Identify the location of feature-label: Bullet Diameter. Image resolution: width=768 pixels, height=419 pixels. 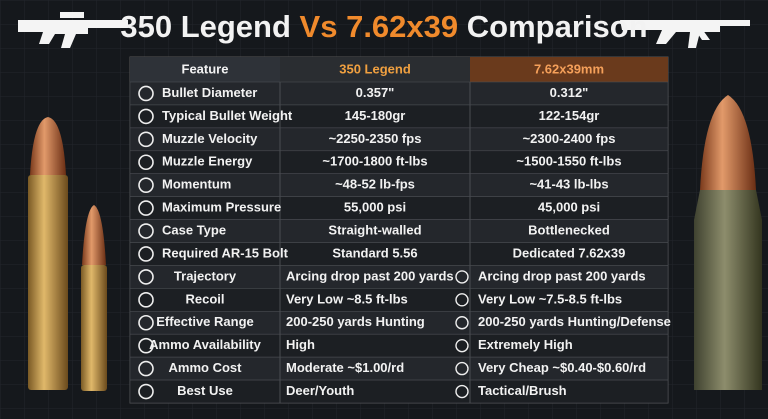
(209, 92).